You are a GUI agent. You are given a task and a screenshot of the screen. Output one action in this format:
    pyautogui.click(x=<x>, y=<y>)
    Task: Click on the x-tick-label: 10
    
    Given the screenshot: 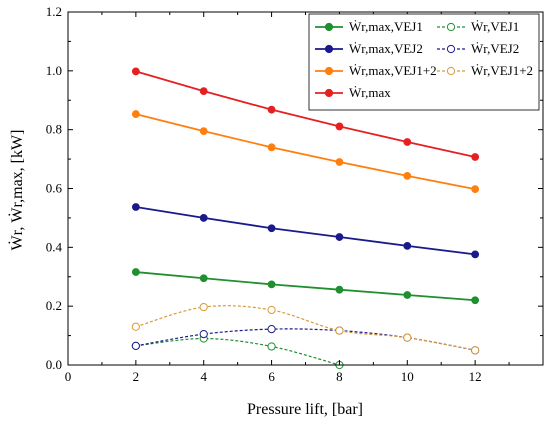 What is the action you would take?
    pyautogui.click(x=407, y=376)
    